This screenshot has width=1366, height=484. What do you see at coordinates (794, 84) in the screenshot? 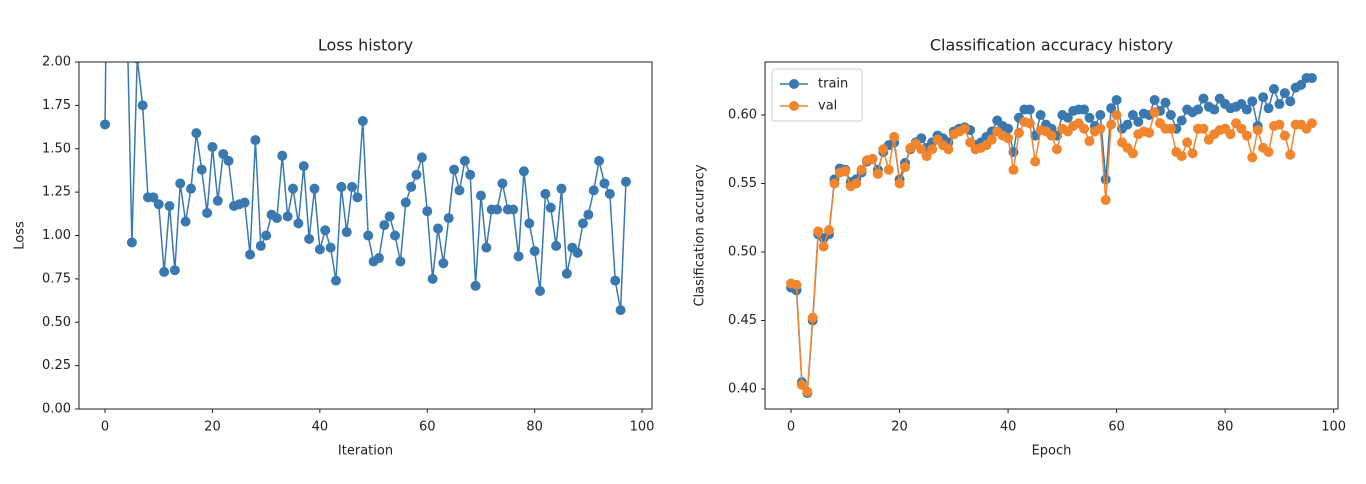
I see `legend-marker` at bounding box center [794, 84].